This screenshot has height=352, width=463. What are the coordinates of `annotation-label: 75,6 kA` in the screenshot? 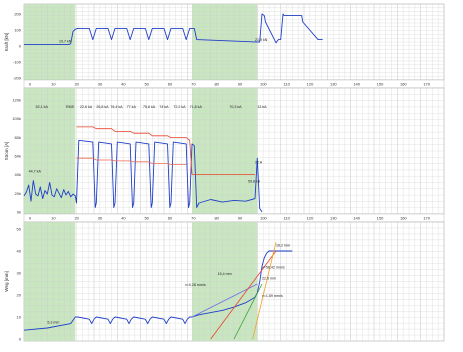 It's located at (149, 107).